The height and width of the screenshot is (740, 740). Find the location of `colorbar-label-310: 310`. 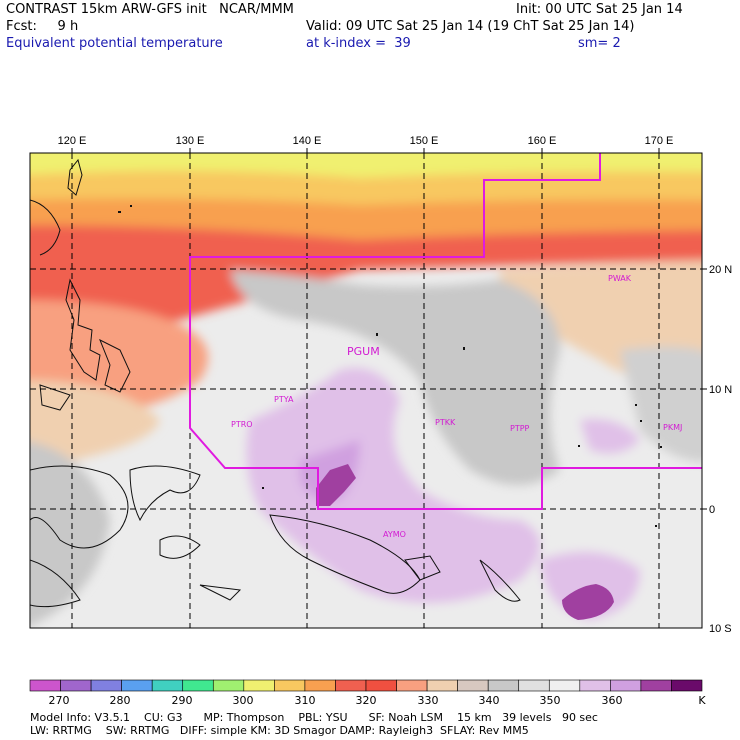

colorbar-label-310: 310 is located at coordinates (305, 700).